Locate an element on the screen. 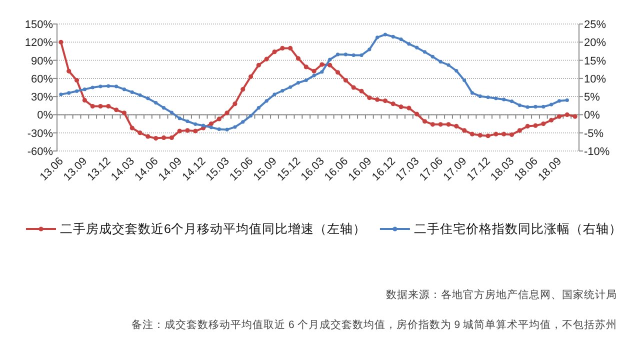 This screenshot has height=340, width=630. source-note: 数据来源：各地官方房地产信息网、国家统计局 is located at coordinates (501, 294).